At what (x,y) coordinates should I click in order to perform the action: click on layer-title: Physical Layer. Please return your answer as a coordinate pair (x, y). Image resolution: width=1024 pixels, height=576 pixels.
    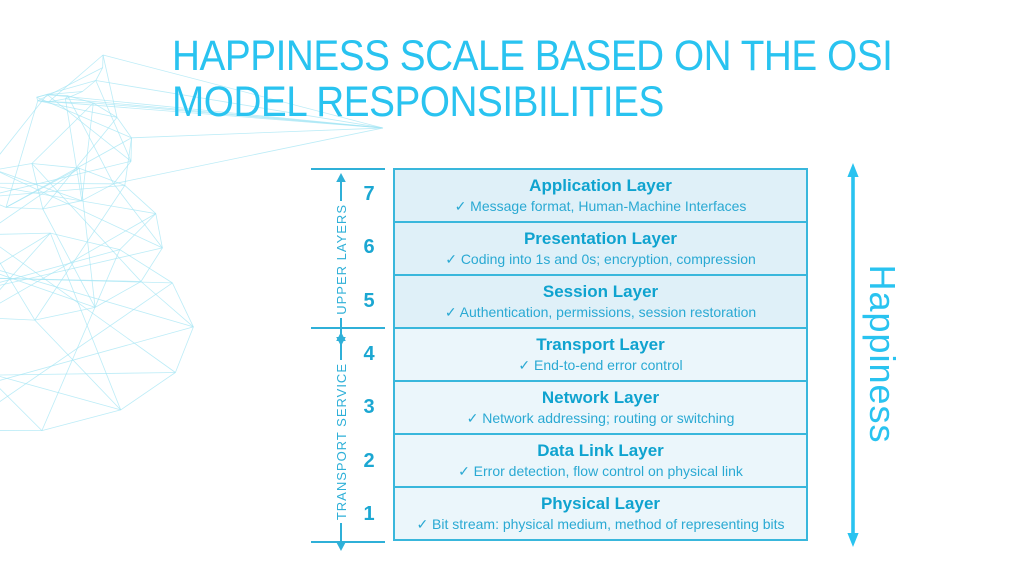
    Looking at the image, I should click on (600, 504).